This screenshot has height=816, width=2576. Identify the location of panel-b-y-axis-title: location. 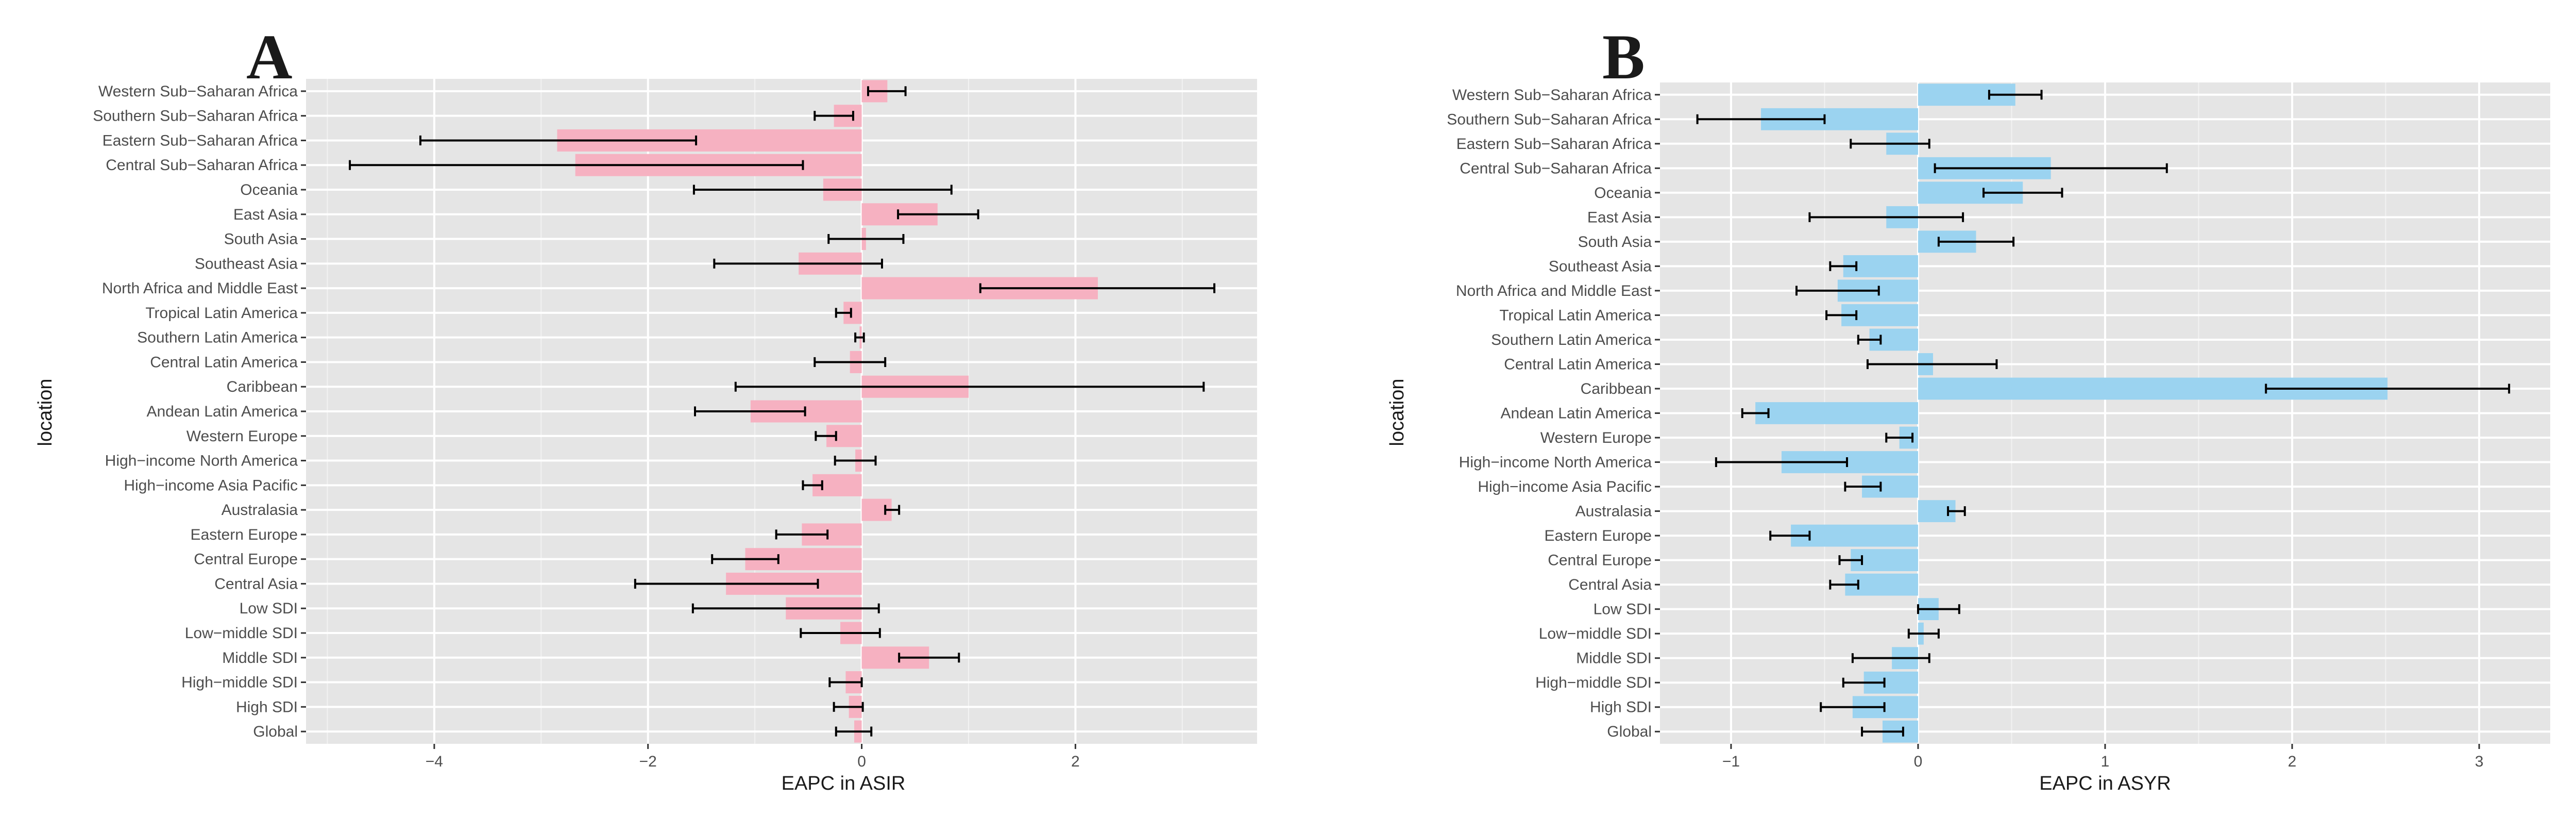
(1397, 412).